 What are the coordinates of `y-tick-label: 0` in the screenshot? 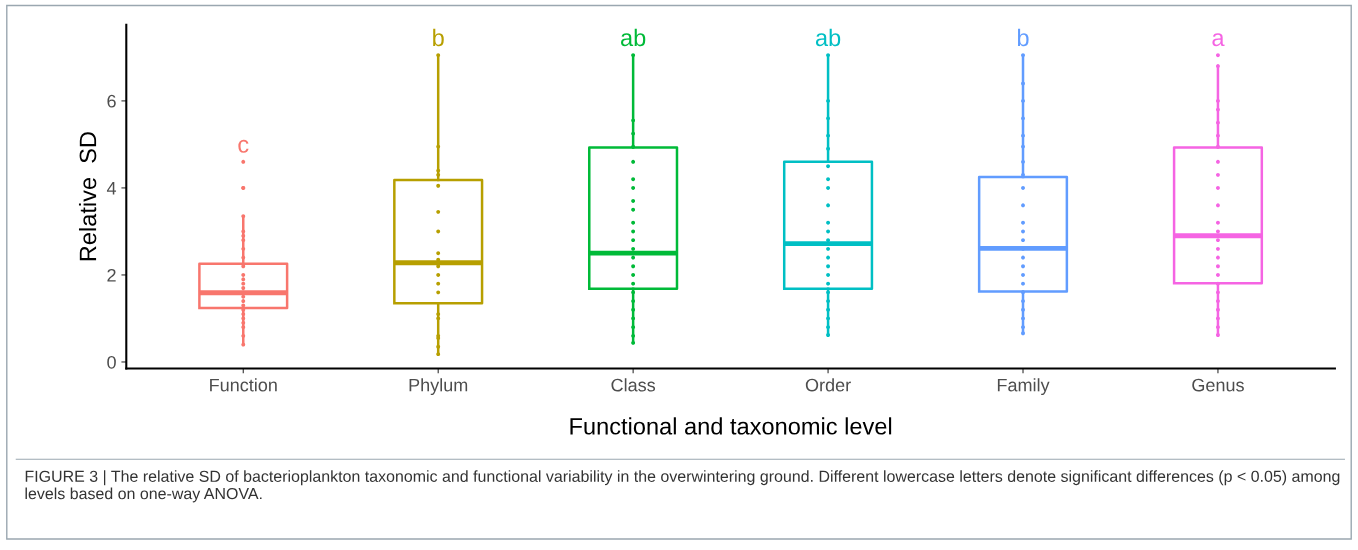 It's located at (111, 362).